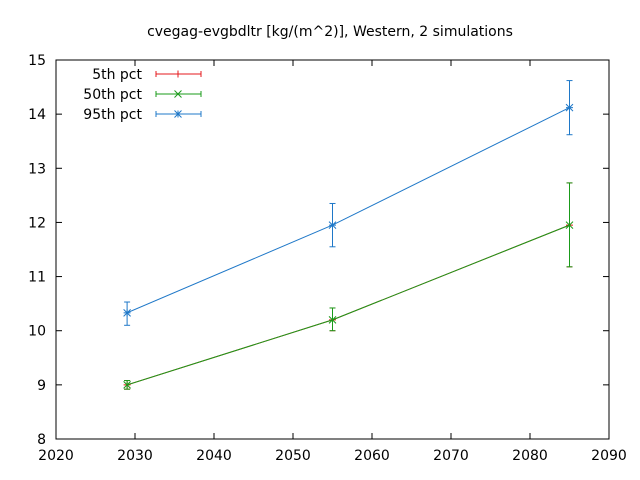  Describe the element at coordinates (293, 456) in the screenshot. I see `x-tick-label: 2050` at that location.